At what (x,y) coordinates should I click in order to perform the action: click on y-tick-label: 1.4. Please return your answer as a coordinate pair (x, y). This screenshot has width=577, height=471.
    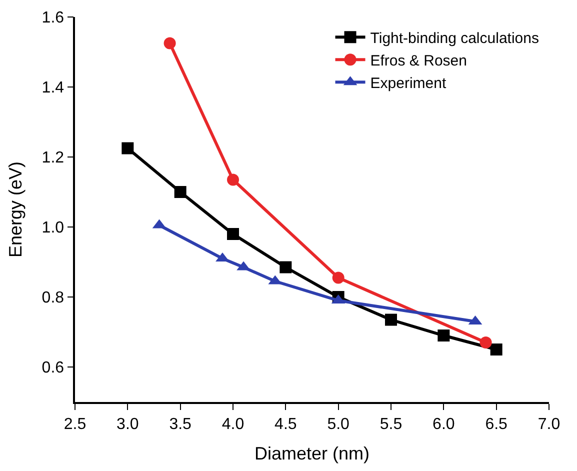
    Looking at the image, I should click on (53, 88).